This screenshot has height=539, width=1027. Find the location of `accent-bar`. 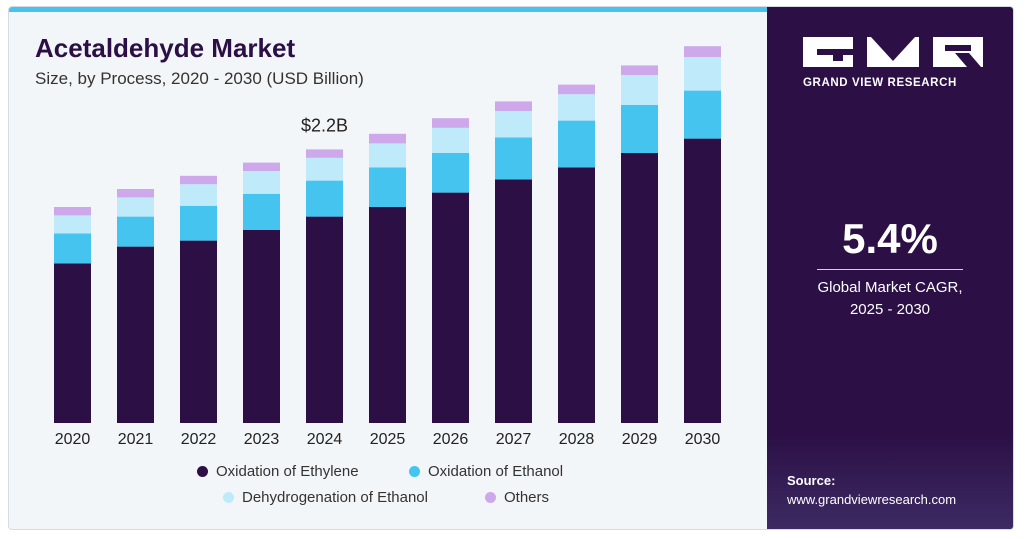

accent-bar is located at coordinates (389, 9).